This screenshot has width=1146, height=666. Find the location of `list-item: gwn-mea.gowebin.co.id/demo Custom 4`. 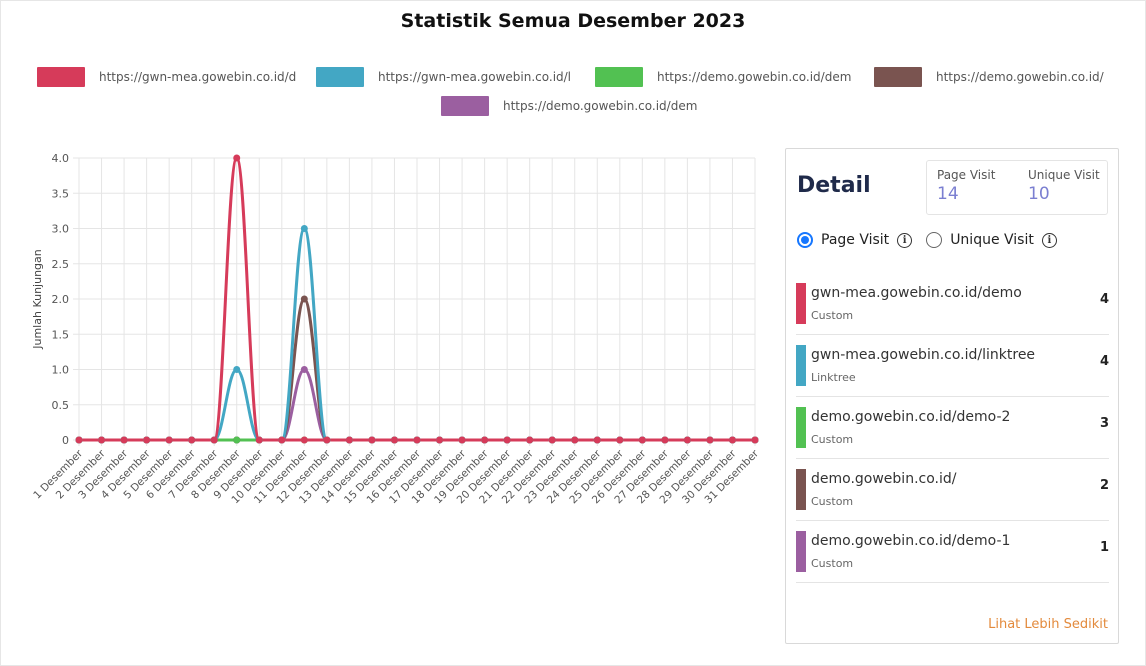

list-item: gwn-mea.gowebin.co.id/demo Custom 4 is located at coordinates (952, 304).